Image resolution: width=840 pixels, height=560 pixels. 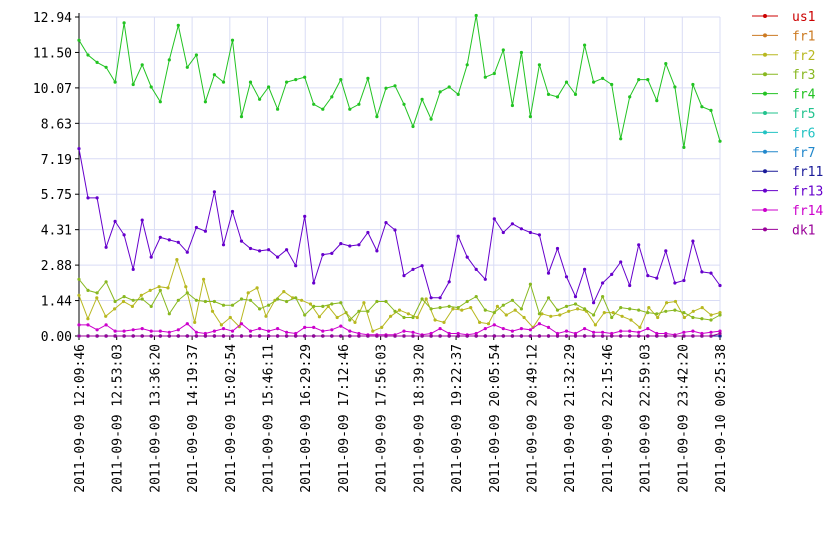 What do you see at coordinates (399, 299) in the screenshot?
I see `series-fr3` at bounding box center [399, 299].